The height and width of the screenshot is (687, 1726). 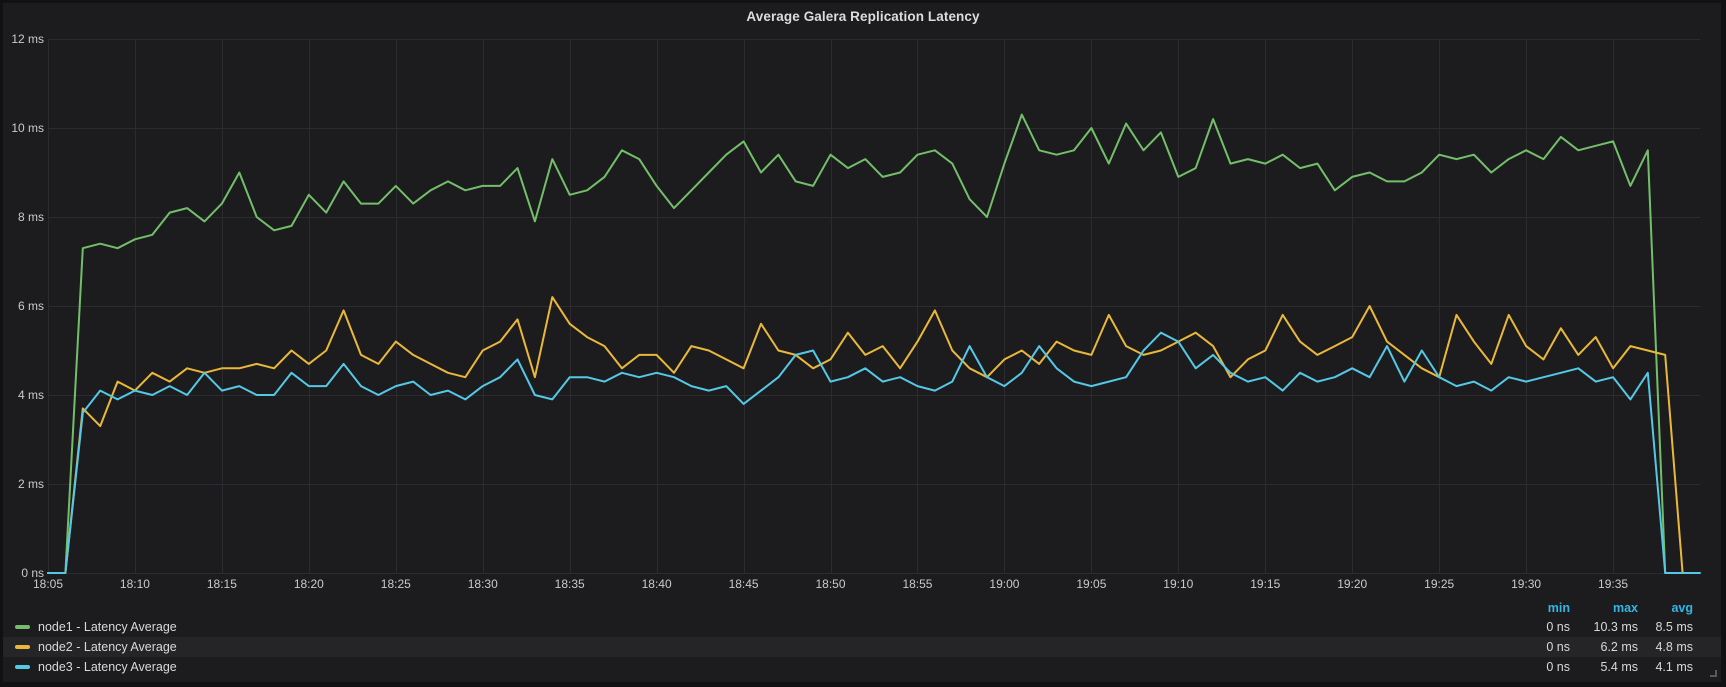 I want to click on x-tick-label: 19:25, so click(x=1439, y=584).